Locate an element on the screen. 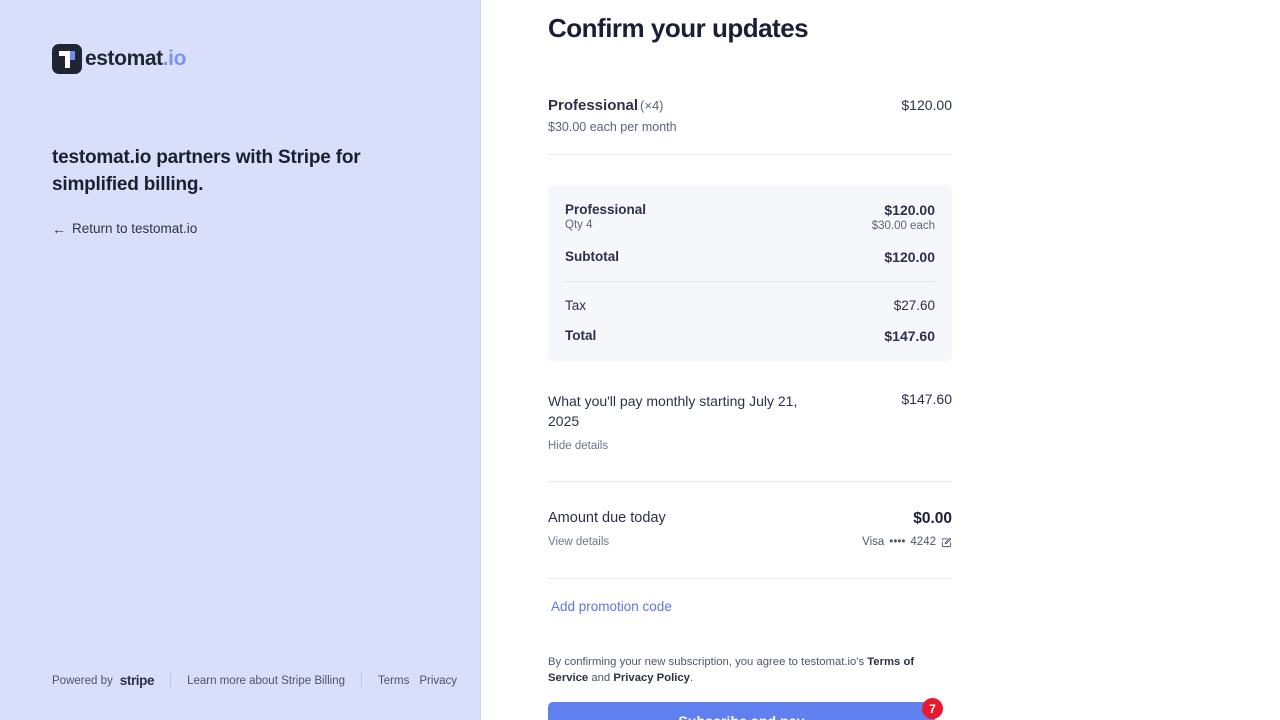  total-label: Total is located at coordinates (581, 335).